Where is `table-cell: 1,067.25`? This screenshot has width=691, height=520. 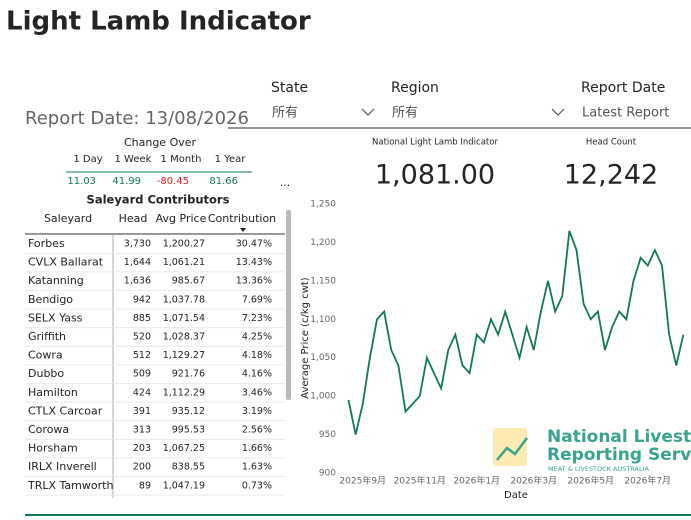 table-cell: 1,067.25 is located at coordinates (184, 448).